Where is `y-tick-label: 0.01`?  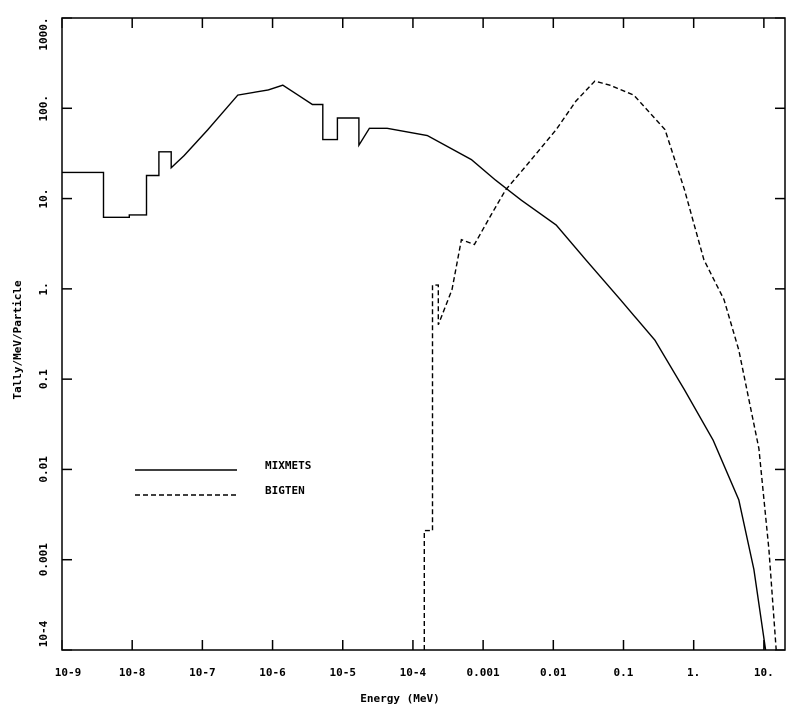 y-tick-label: 0.01 is located at coordinates (43, 469).